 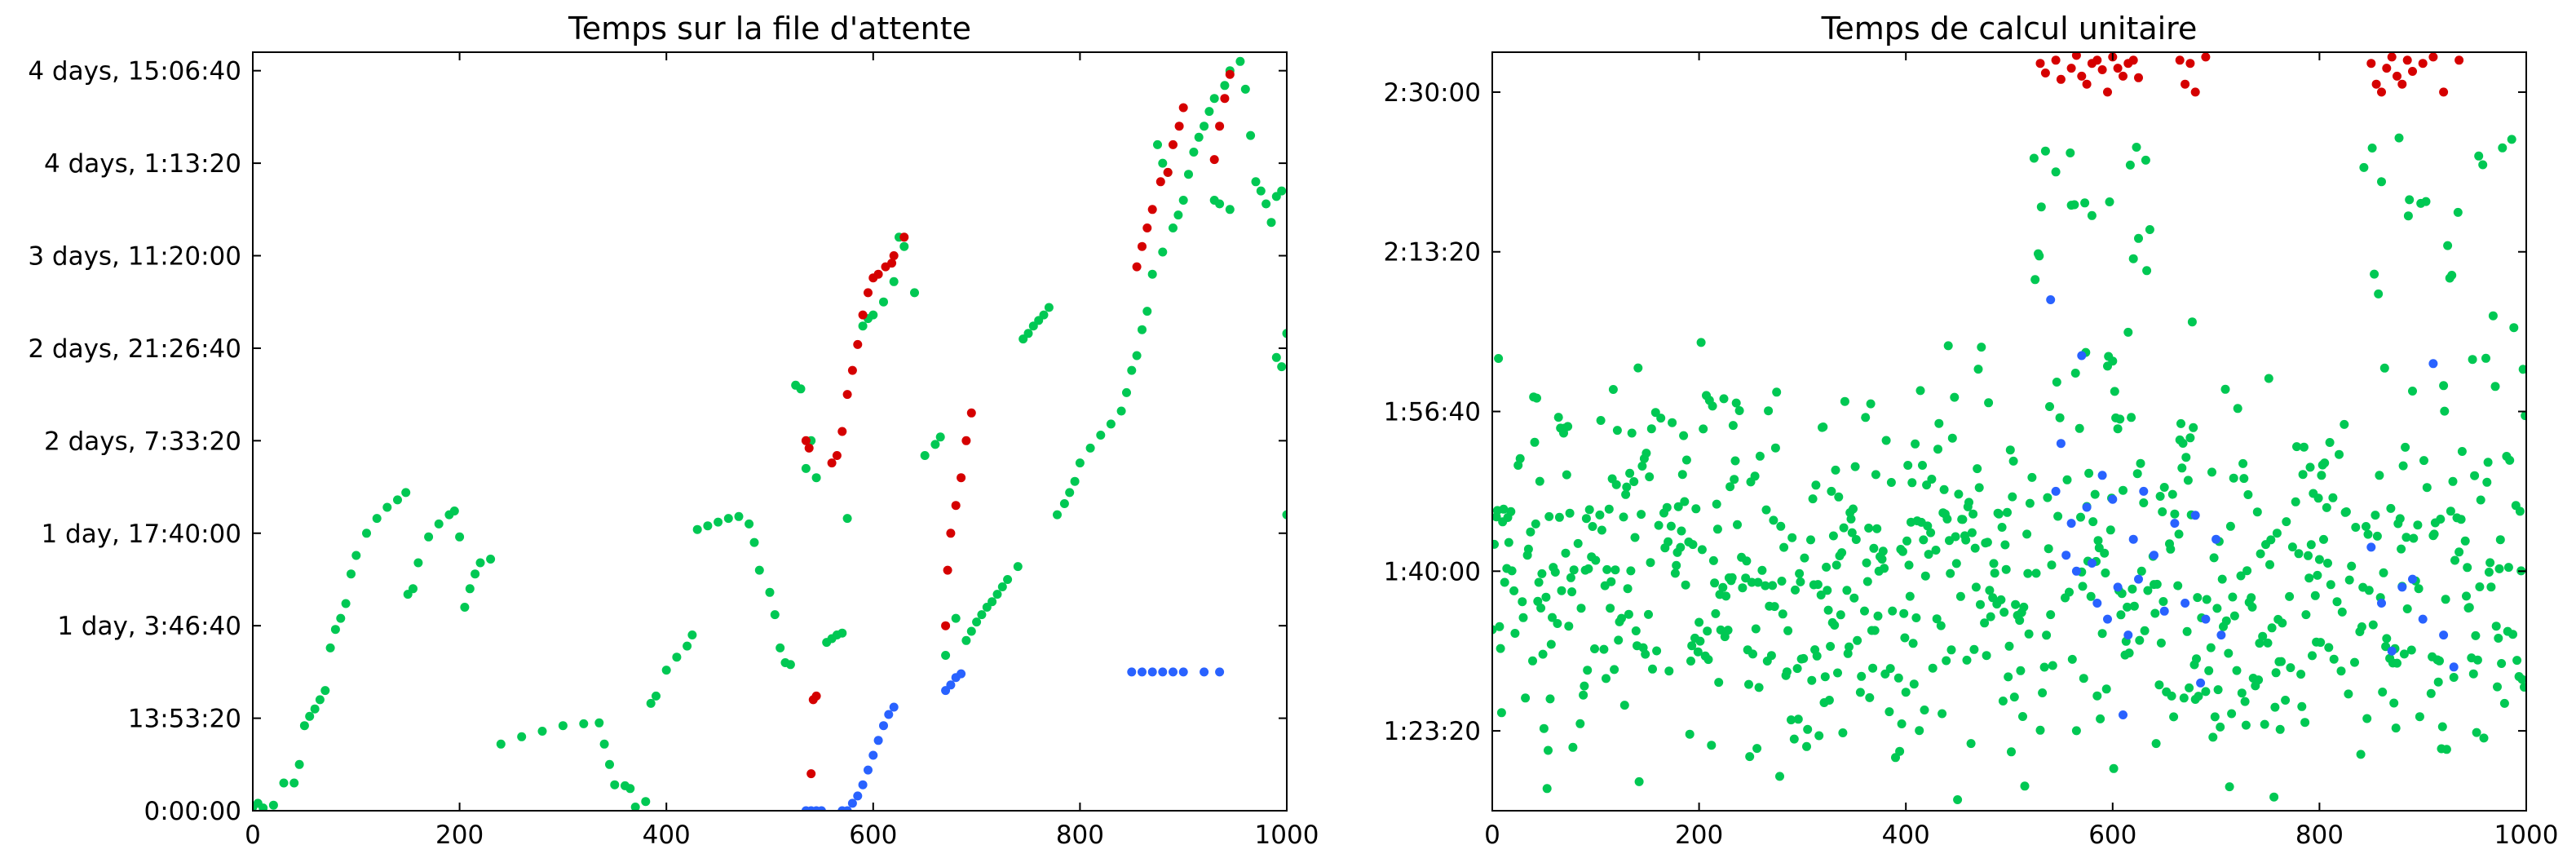 What do you see at coordinates (184, 719) in the screenshot?
I see `y-tick-label: 13:53:20` at bounding box center [184, 719].